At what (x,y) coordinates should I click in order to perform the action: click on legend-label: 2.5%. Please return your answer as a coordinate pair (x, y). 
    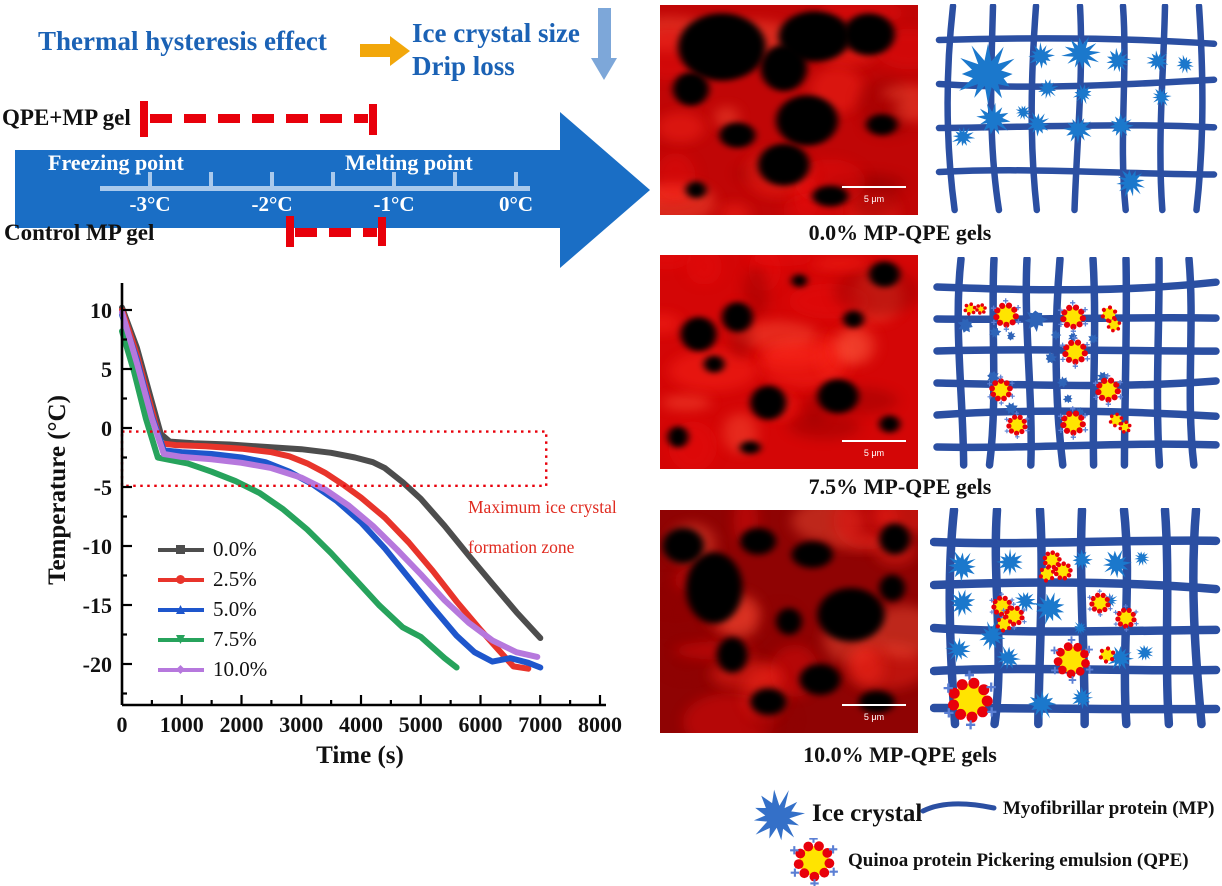
    Looking at the image, I should click on (235, 579).